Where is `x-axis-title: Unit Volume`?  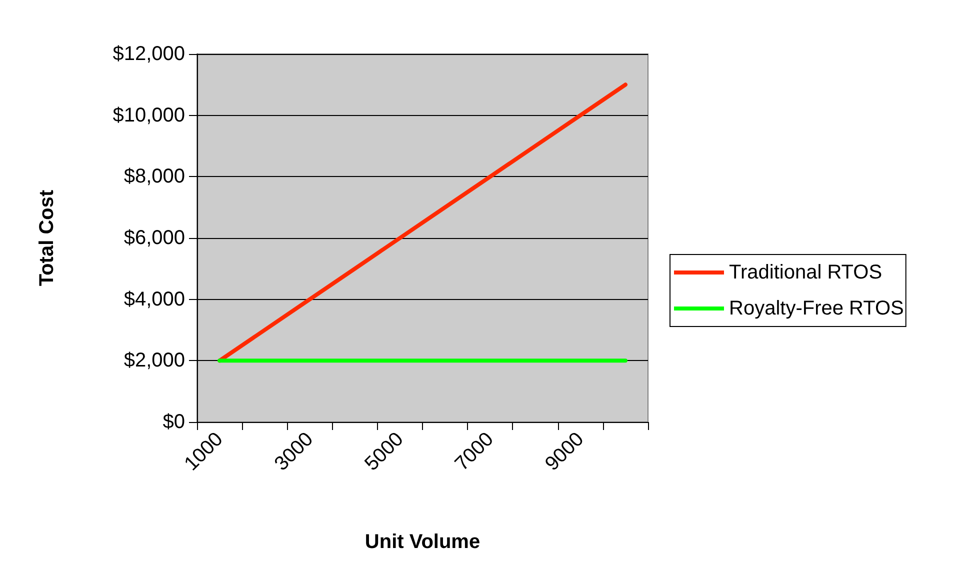 x-axis-title: Unit Volume is located at coordinates (422, 542).